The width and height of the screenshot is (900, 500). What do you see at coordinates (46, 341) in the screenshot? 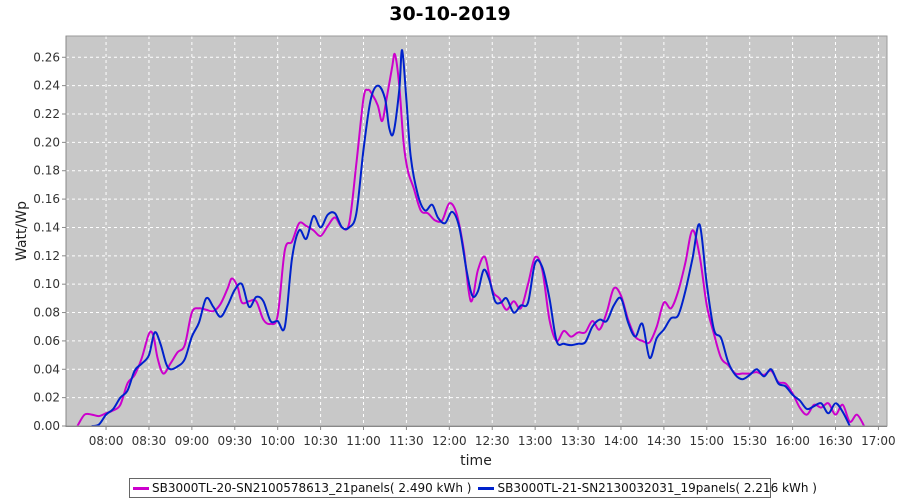
I see `y-tick-label: 0.06` at bounding box center [46, 341].